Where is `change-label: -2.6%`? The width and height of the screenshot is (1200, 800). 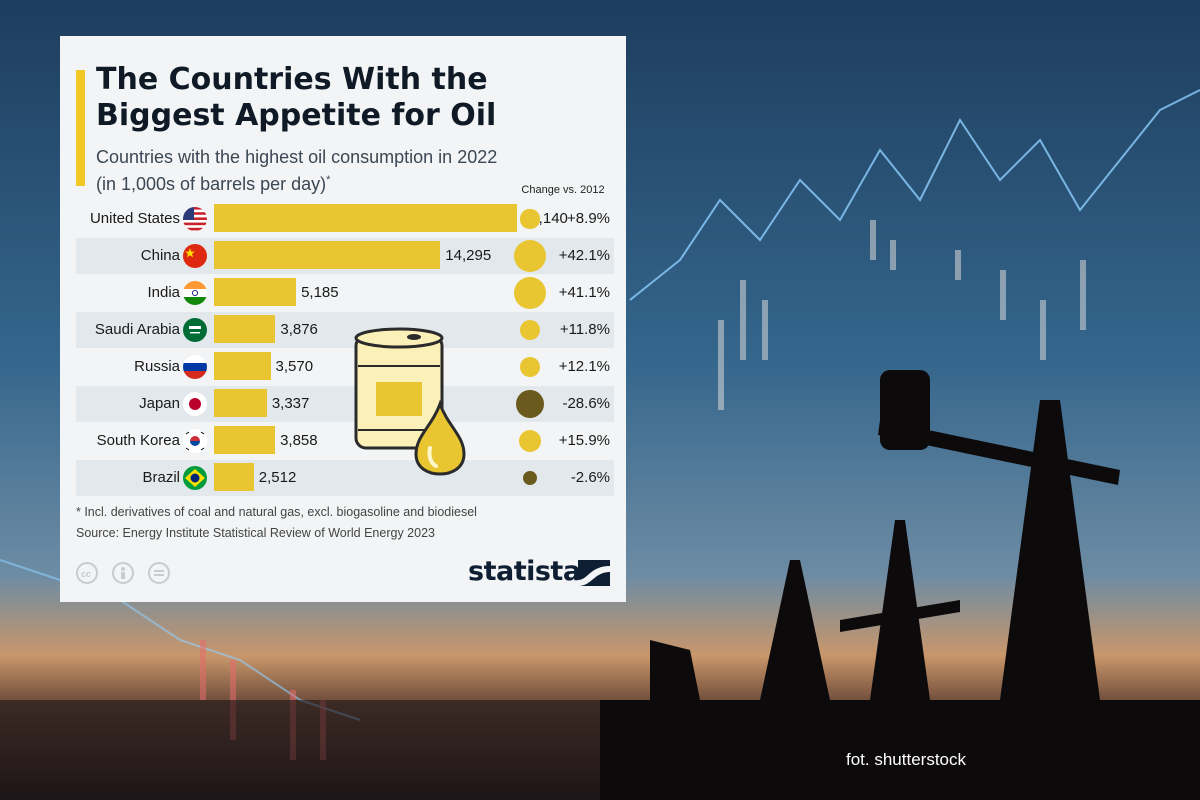 change-label: -2.6% is located at coordinates (590, 477).